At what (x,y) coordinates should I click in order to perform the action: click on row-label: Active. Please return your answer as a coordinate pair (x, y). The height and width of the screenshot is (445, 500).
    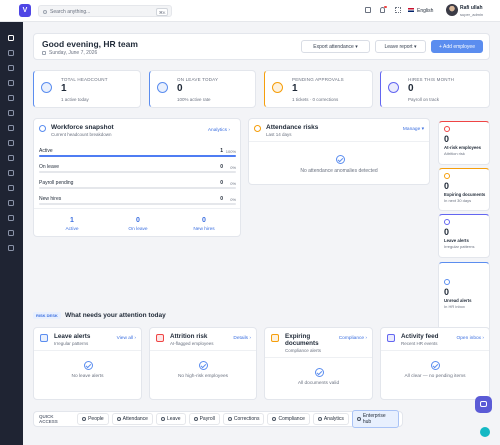
    Looking at the image, I should click on (46, 151).